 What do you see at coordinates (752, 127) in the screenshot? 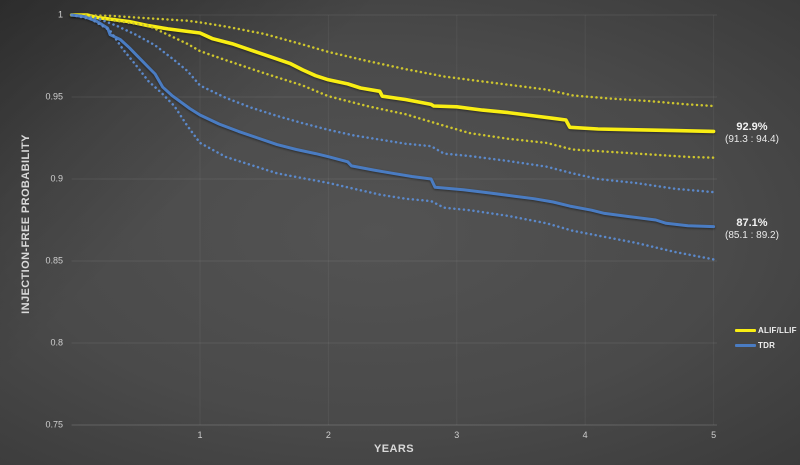
I see `annotation-alif-value: 92.9%` at bounding box center [752, 127].